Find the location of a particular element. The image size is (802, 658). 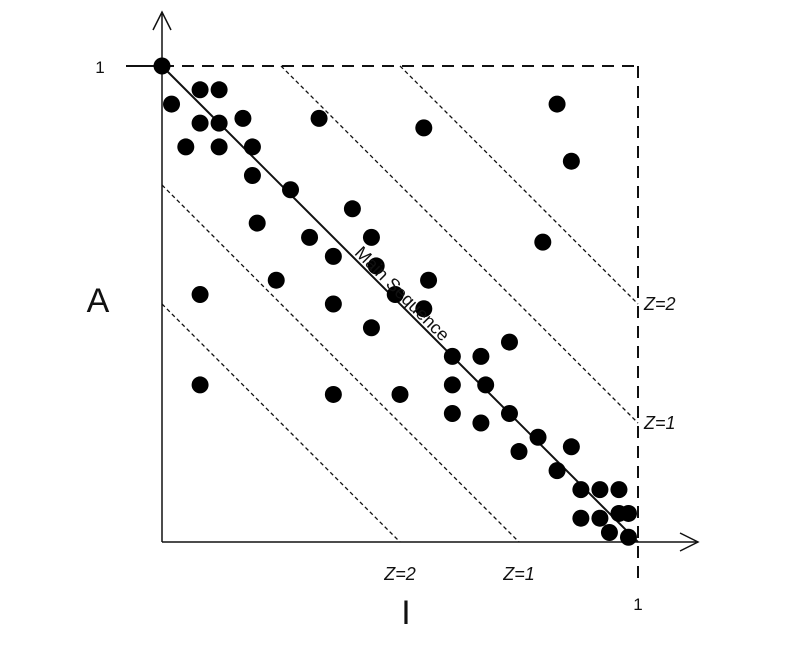

zone-label-right-2: Z=2 is located at coordinates (659, 304).